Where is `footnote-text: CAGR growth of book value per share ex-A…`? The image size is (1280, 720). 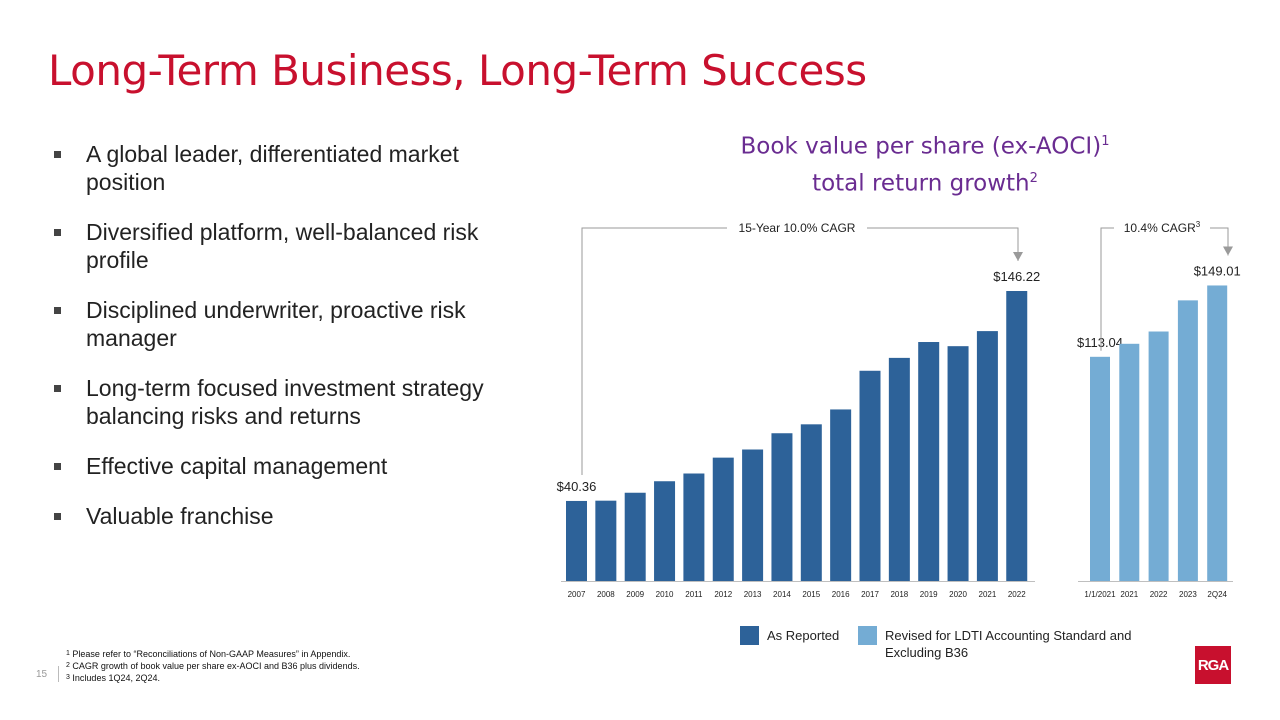
footnote-text: CAGR growth of book value per share ex-A… is located at coordinates (216, 666).